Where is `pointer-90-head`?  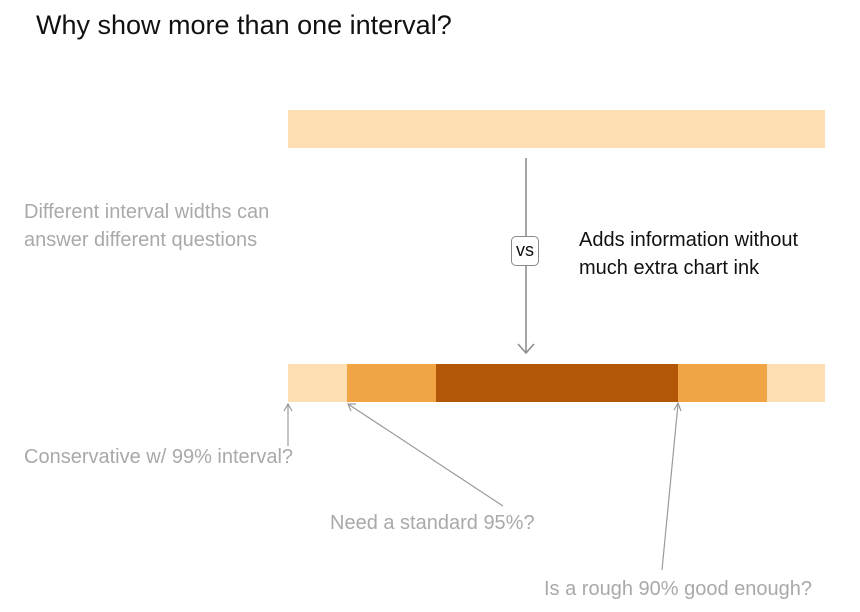 pointer-90-head is located at coordinates (677, 406).